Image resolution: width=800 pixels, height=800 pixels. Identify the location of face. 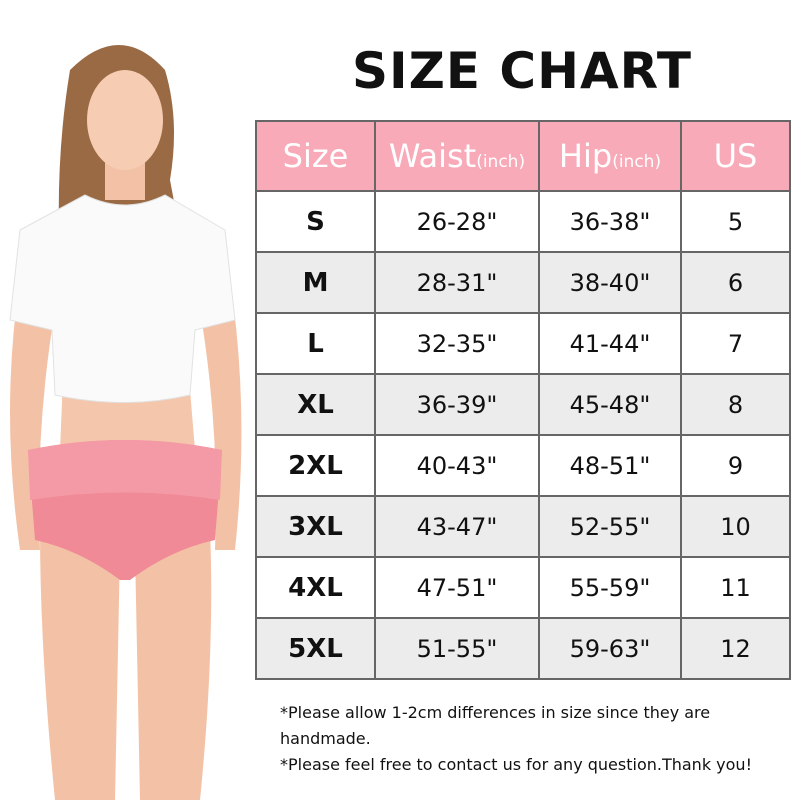
(125, 120).